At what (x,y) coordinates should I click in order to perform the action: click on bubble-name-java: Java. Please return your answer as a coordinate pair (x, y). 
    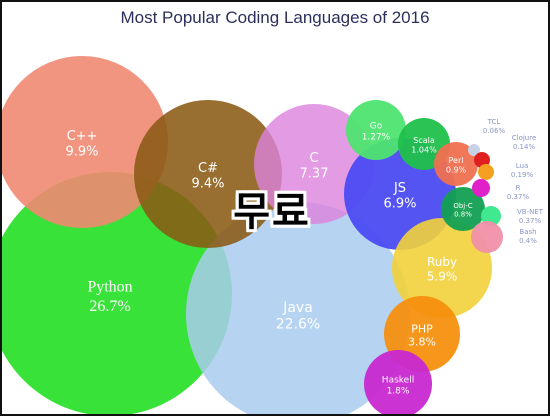
    Looking at the image, I should click on (297, 308).